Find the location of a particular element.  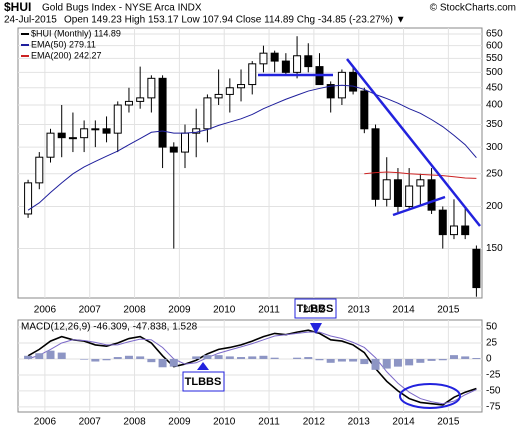

y-tick-label: 350 is located at coordinates (494, 124).